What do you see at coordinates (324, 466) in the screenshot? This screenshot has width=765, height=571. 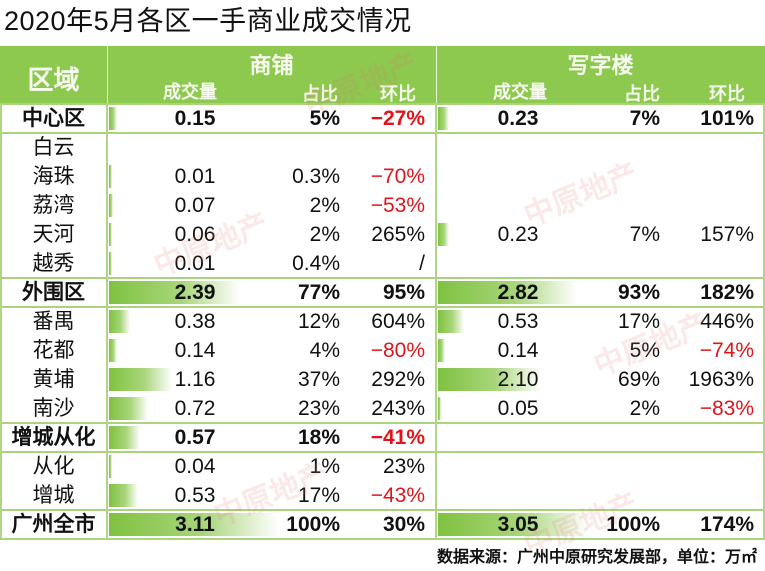 I see `shop-share: 1%` at bounding box center [324, 466].